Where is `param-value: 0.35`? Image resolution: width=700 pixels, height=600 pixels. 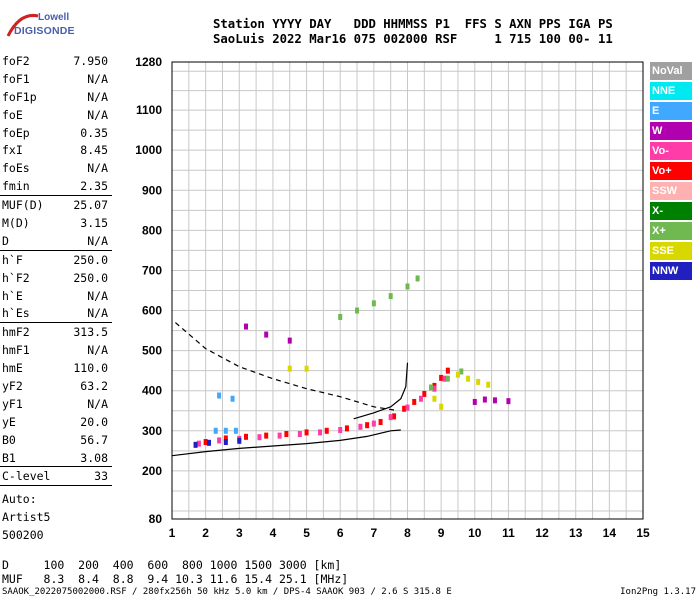 param-value: 0.35 is located at coordinates (94, 132).